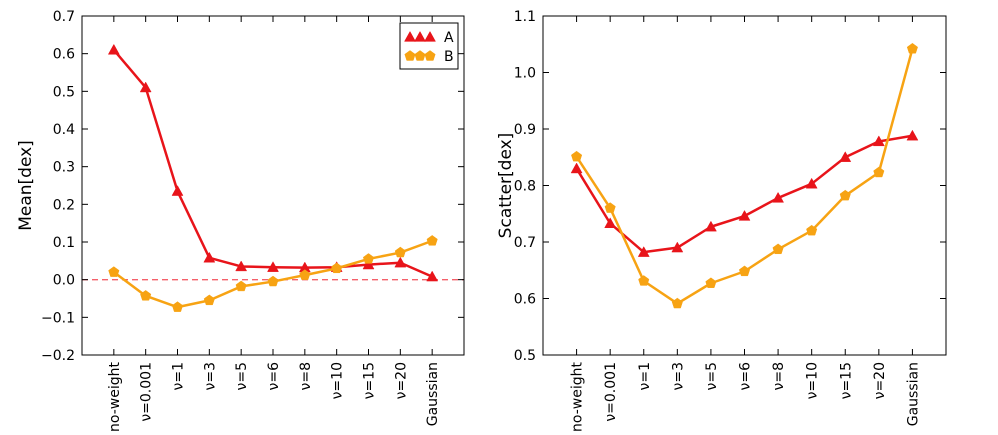  Describe the element at coordinates (64, 205) in the screenshot. I see `y-tick-label: 0.2` at that location.